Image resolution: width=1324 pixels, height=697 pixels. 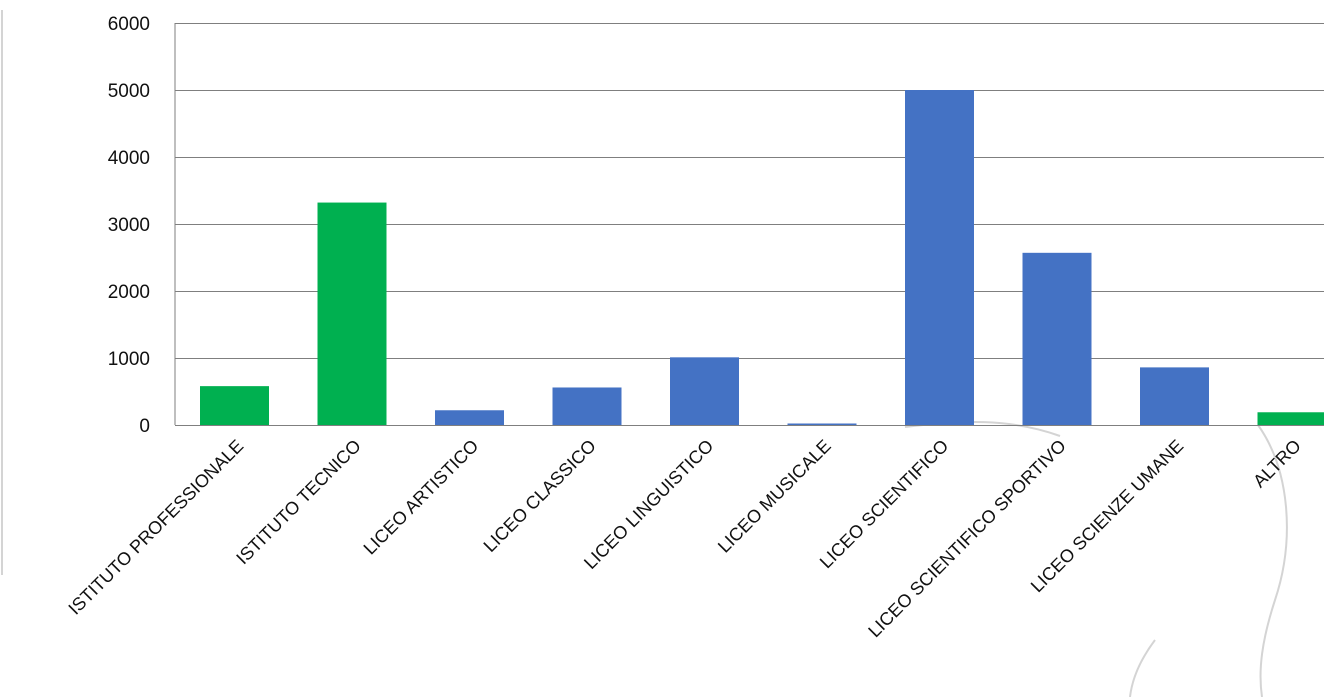 What do you see at coordinates (421, 497) in the screenshot?
I see `x-tick-label: LICEO ARTISTICO` at bounding box center [421, 497].